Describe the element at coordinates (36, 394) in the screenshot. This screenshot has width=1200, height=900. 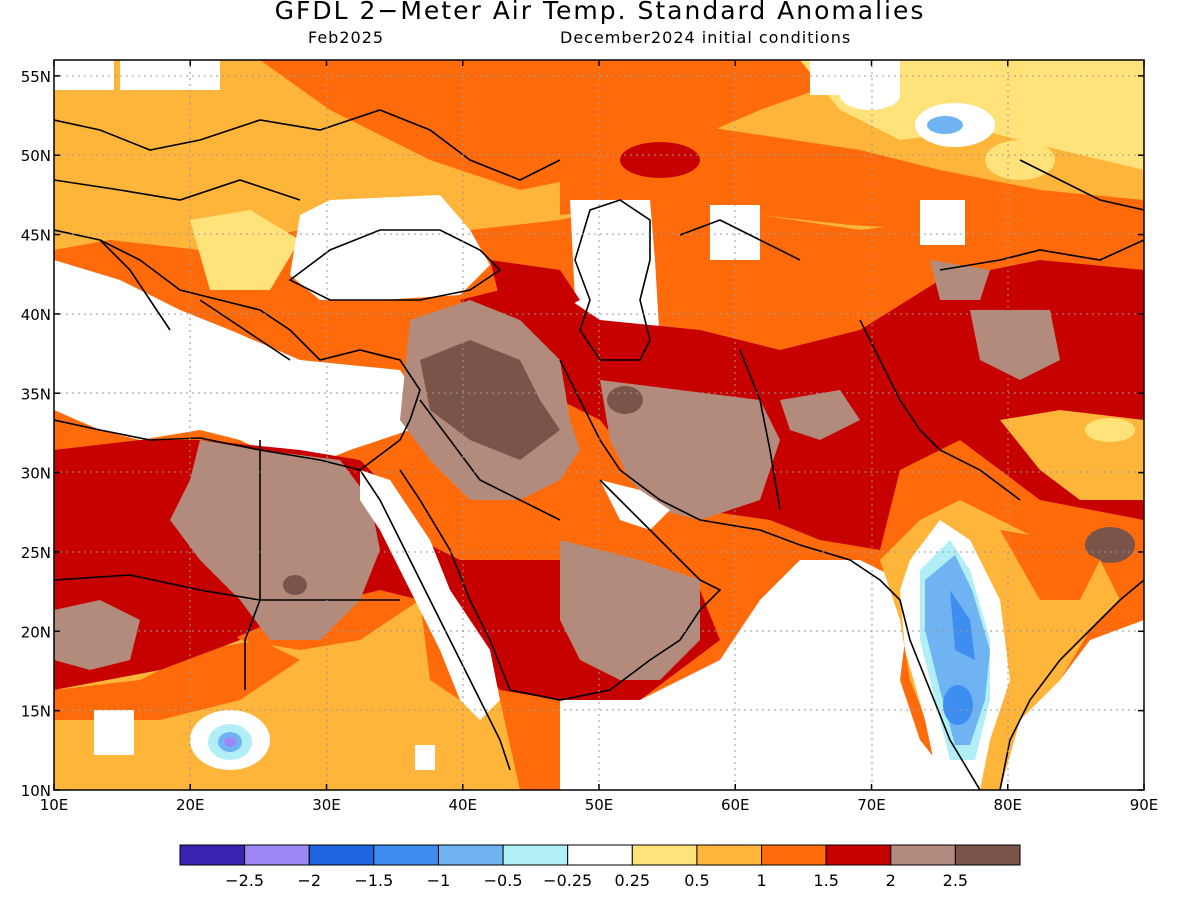
I see `y-tick-label: 35N` at that location.